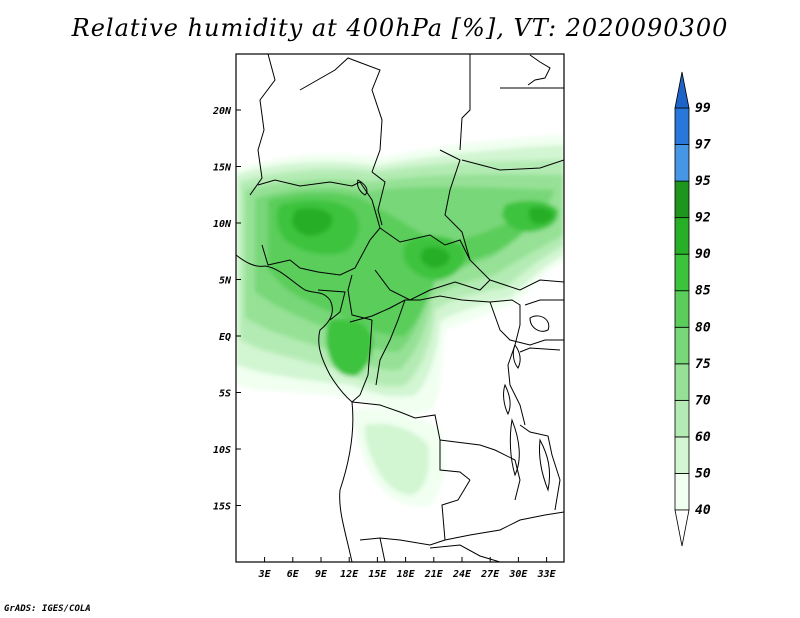 Image resolution: width=800 pixels, height=618 pixels. What do you see at coordinates (703, 108) in the screenshot?
I see `colorbar-label: 99` at bounding box center [703, 108].